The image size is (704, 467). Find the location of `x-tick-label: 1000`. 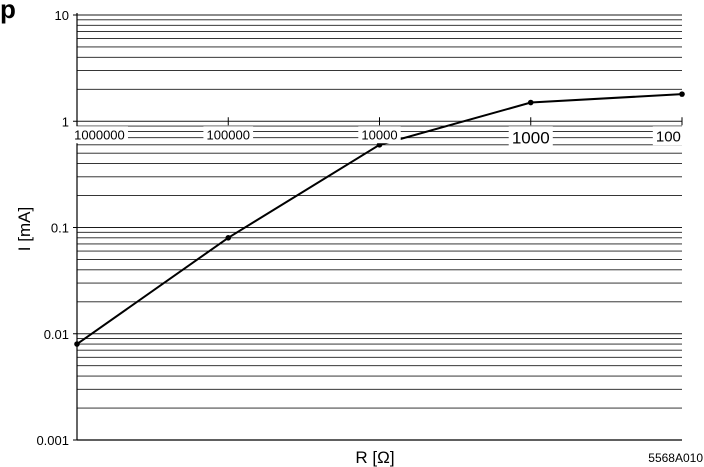

x-tick-label: 1000 is located at coordinates (531, 137).